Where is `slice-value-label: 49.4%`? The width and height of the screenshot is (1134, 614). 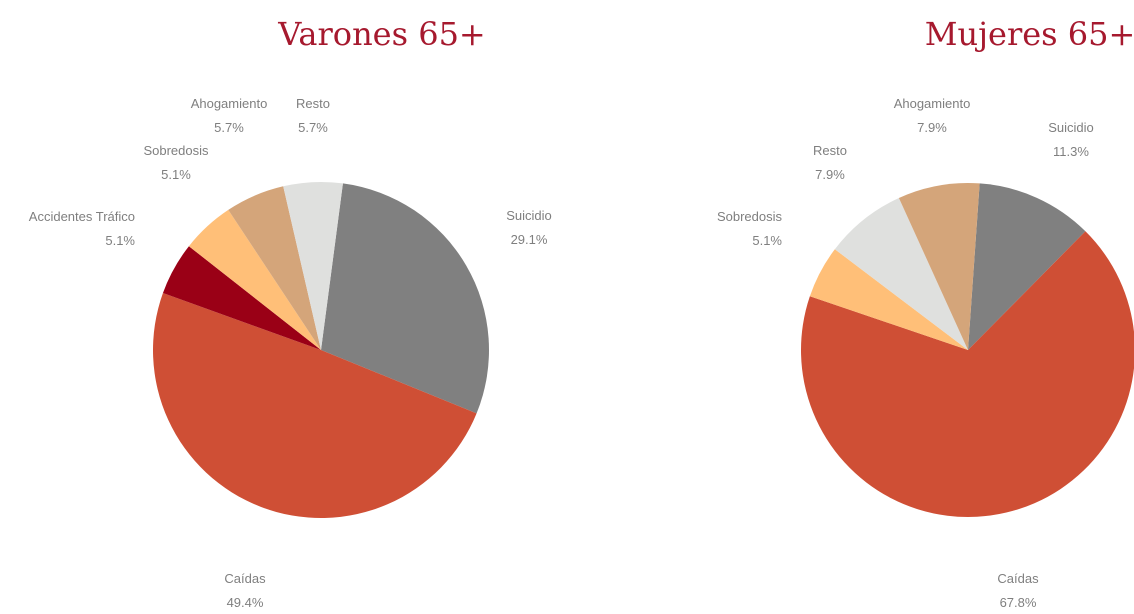
slice-value-label: 49.4% is located at coordinates (245, 602).